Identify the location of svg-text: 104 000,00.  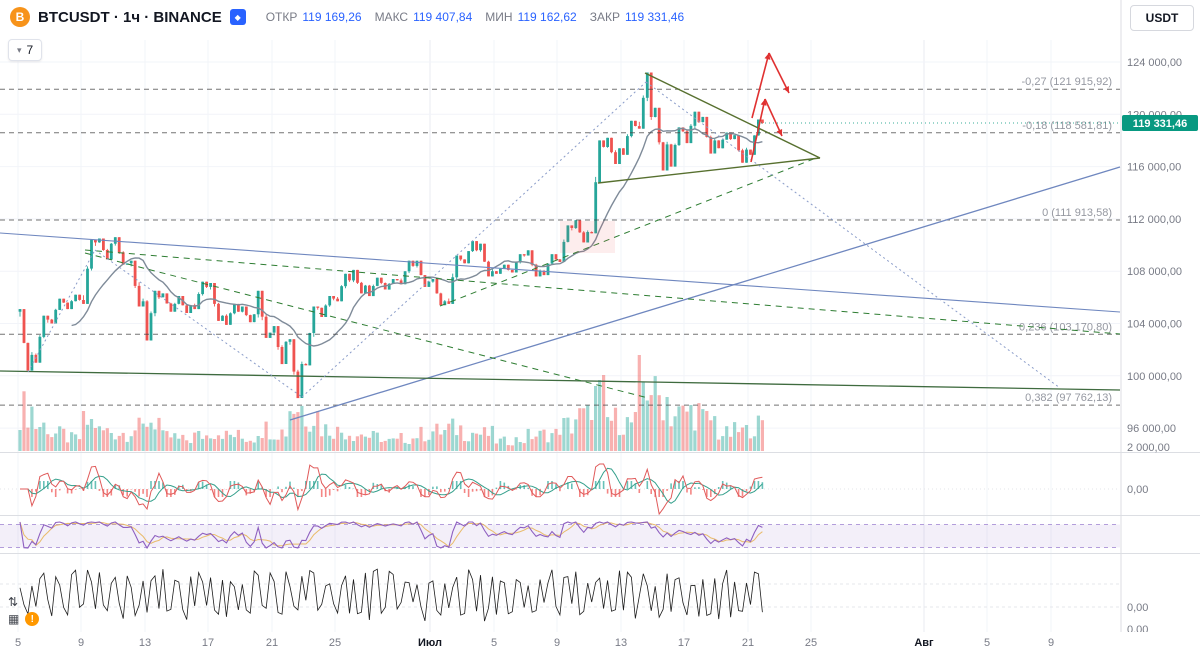
(1154, 325).